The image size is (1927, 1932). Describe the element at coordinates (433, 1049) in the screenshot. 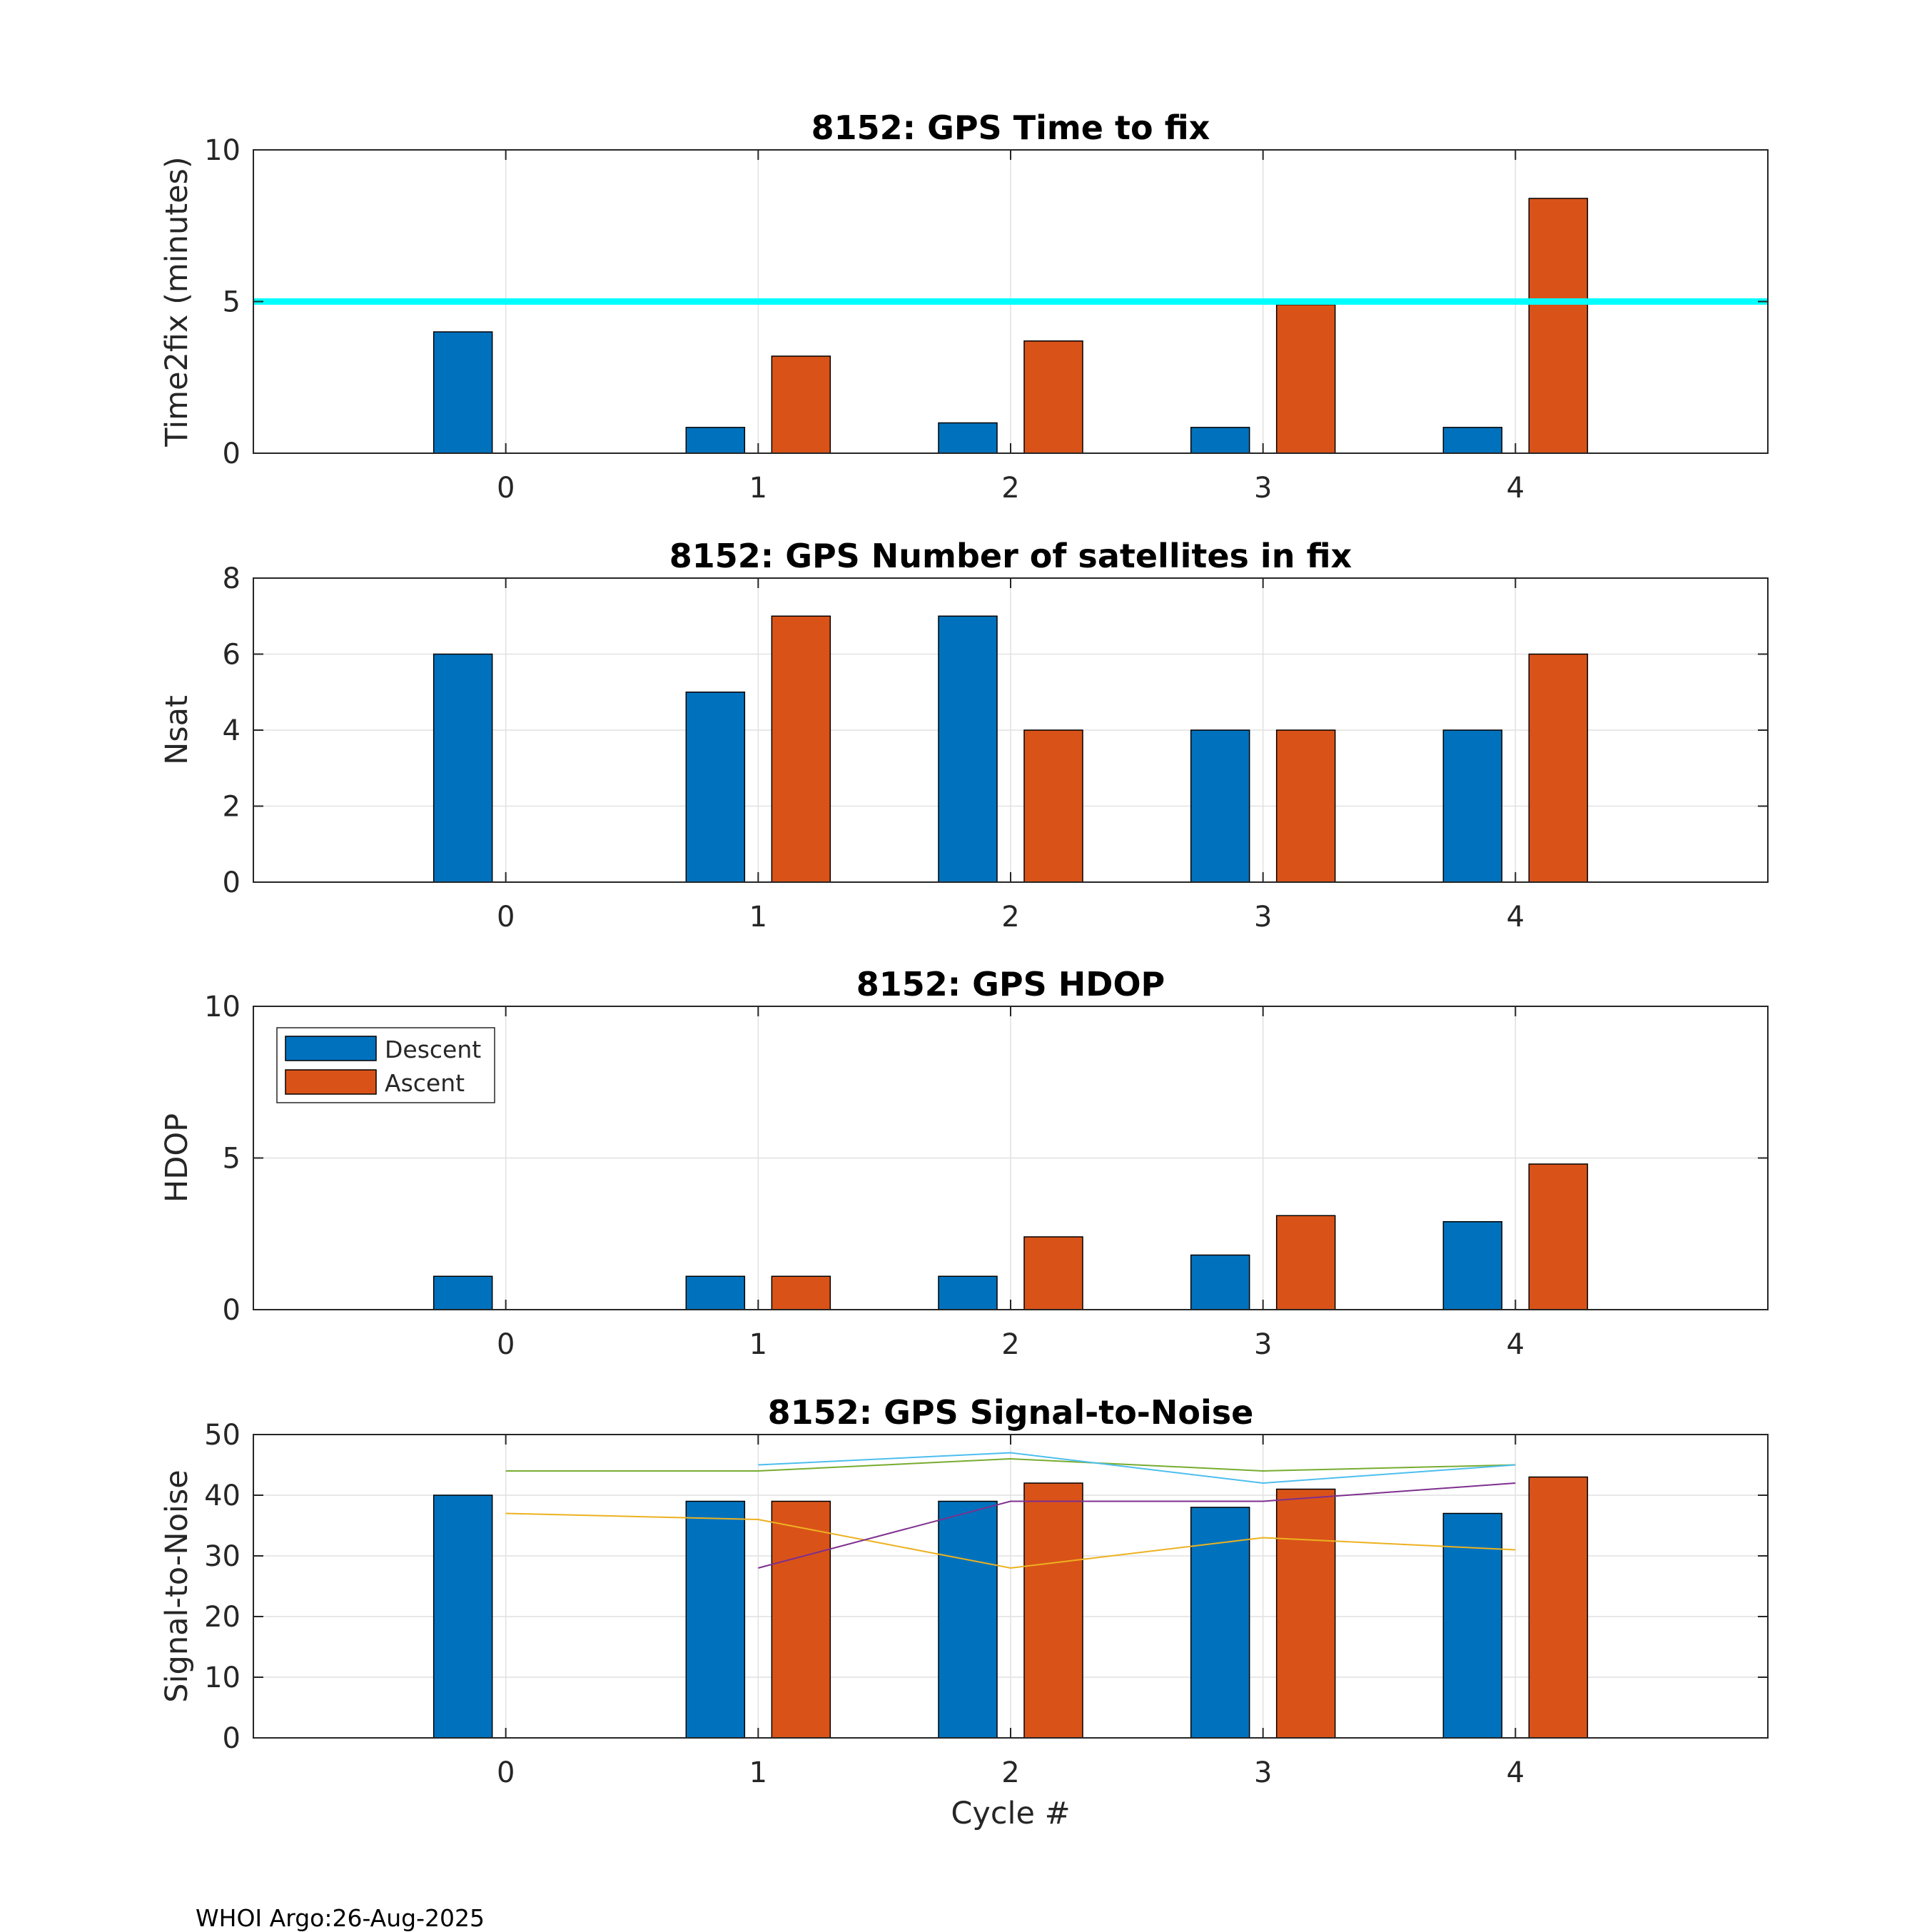

I see `legend-label-descent: Descent` at that location.